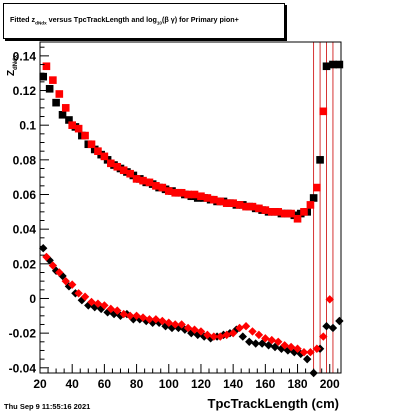 This screenshot has height=414, width=400. Describe the element at coordinates (27, 126) in the screenshot. I see `y-tick-label-0.1: 0.1` at that location.